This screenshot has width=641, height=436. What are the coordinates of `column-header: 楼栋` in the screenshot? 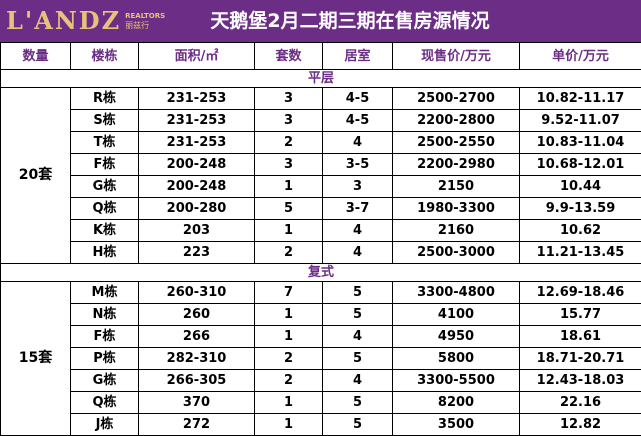 It's located at (105, 56).